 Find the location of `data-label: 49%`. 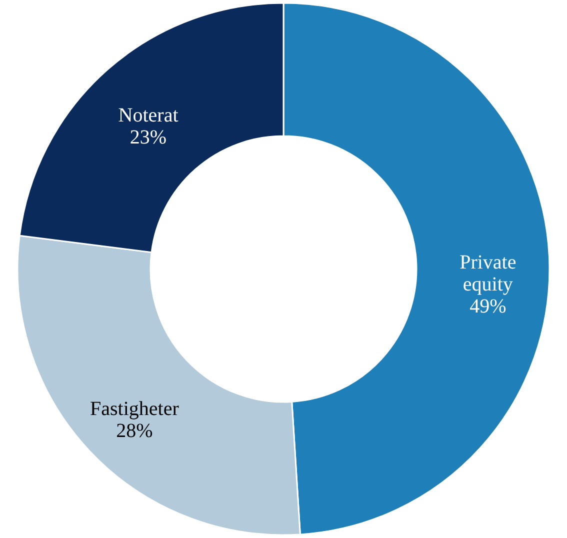

data-label: 49% is located at coordinates (488, 307).